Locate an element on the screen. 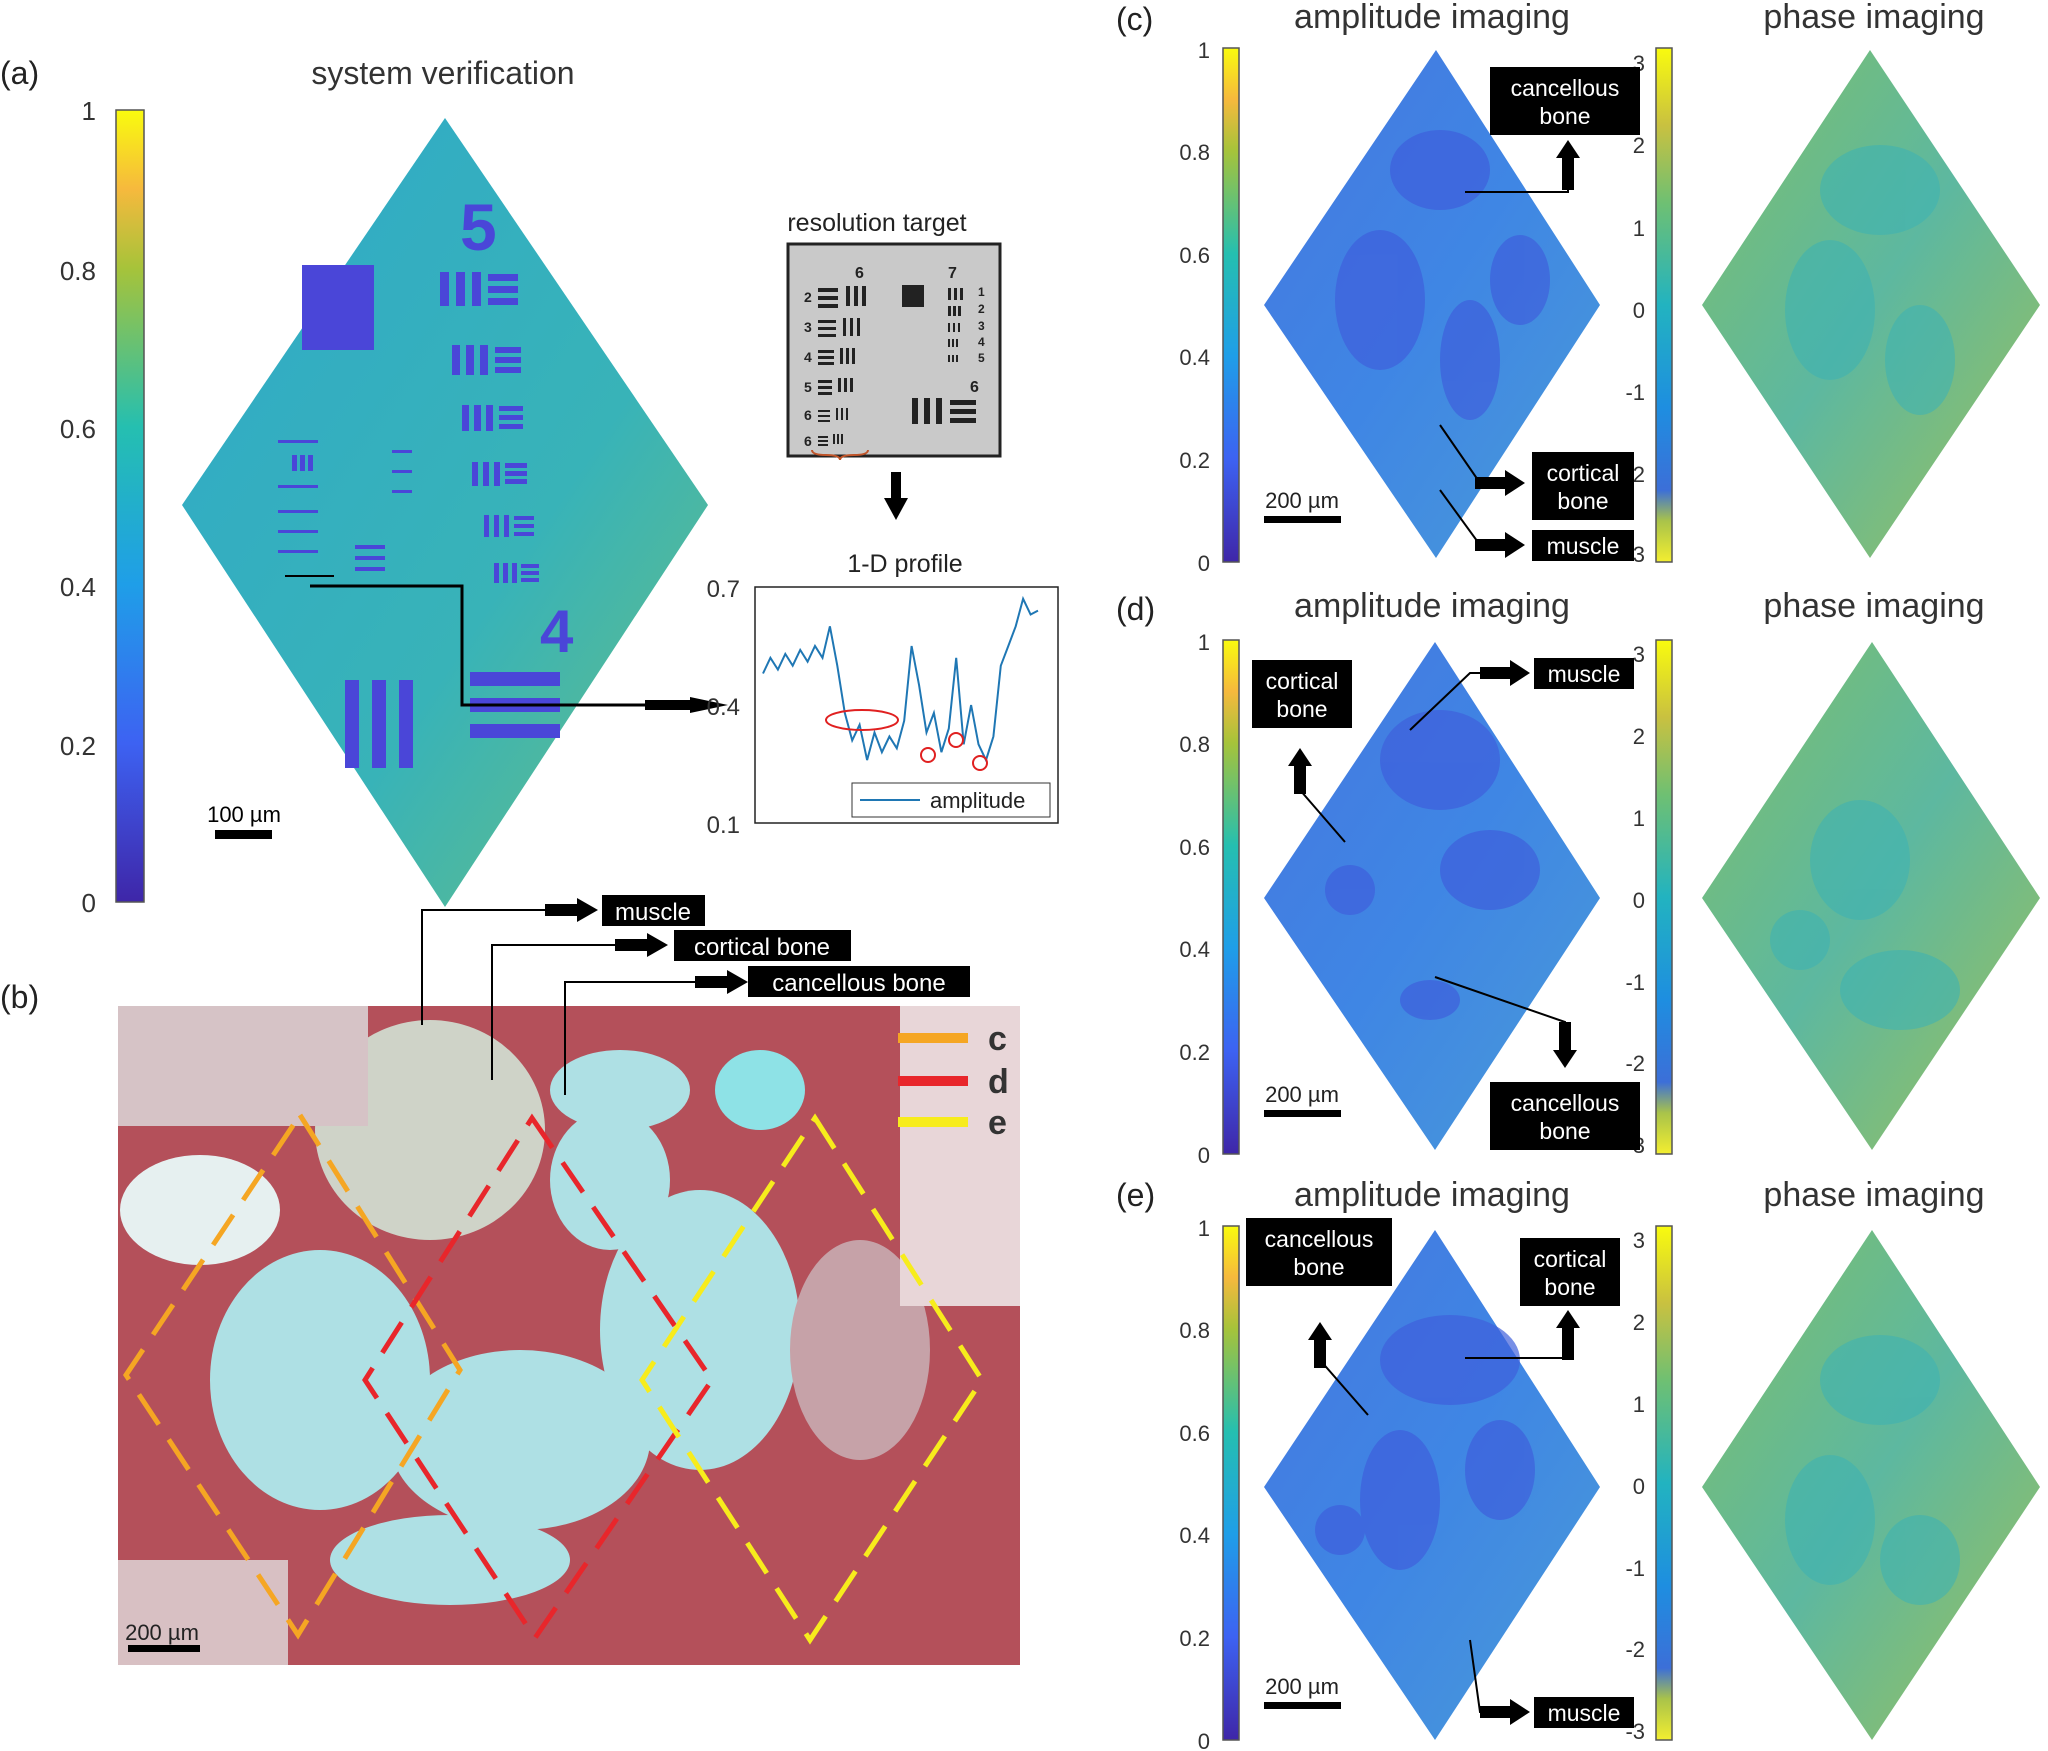 The width and height of the screenshot is (2048, 1751). profile-yticks: 0.1 0.4 0.7 is located at coordinates (723, 707).